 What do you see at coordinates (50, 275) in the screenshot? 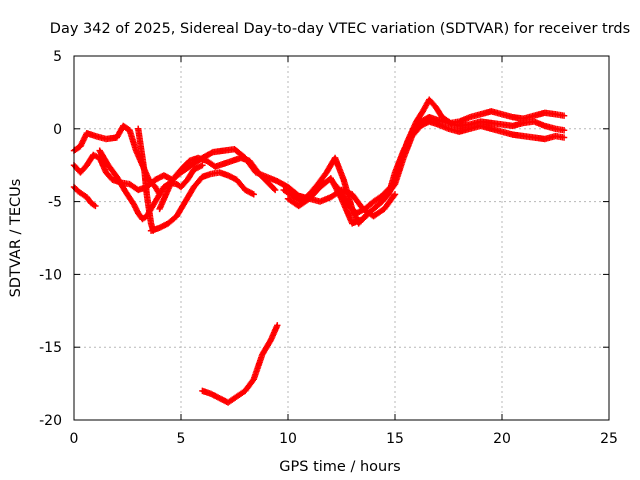
I see `y-tick-label: -10` at bounding box center [50, 275].